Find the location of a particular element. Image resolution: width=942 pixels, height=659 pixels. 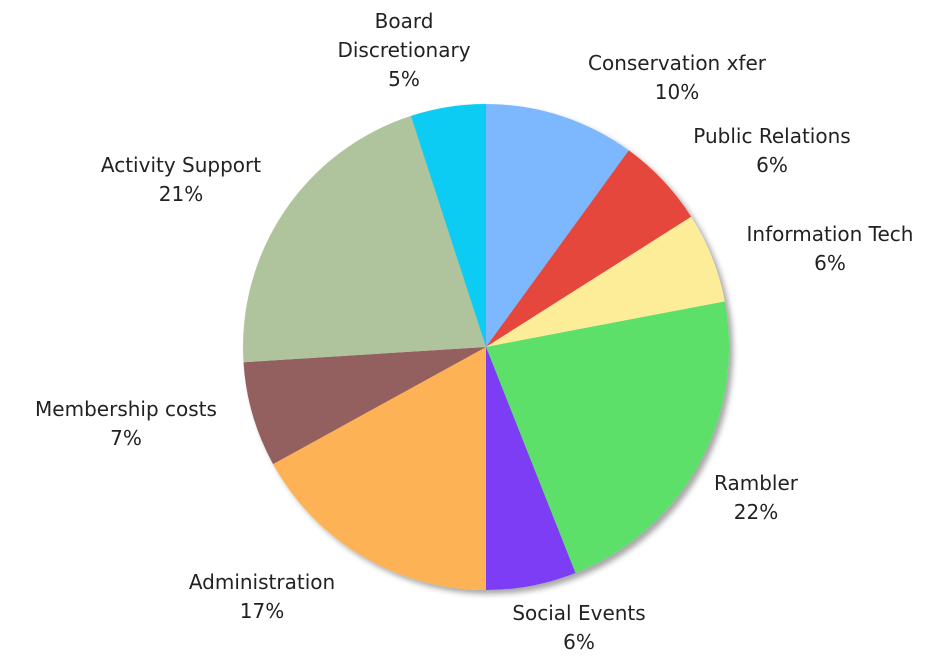

slice-label-text: Conservation xfer is located at coordinates (677, 63).